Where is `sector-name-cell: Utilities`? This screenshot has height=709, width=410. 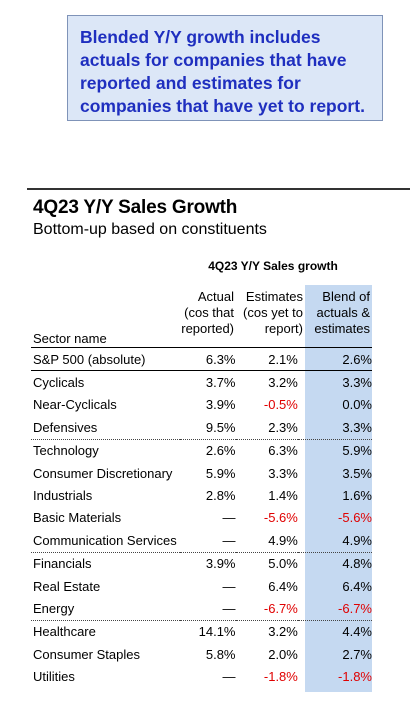 sector-name-cell: Utilities is located at coordinates (54, 677).